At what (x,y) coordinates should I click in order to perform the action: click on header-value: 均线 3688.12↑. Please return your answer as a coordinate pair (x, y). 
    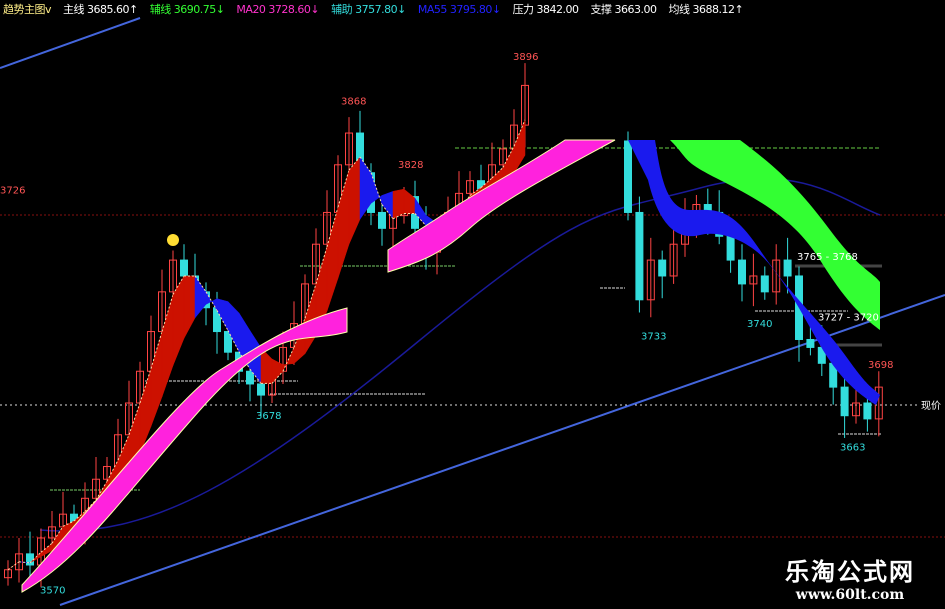
    Looking at the image, I should click on (706, 9).